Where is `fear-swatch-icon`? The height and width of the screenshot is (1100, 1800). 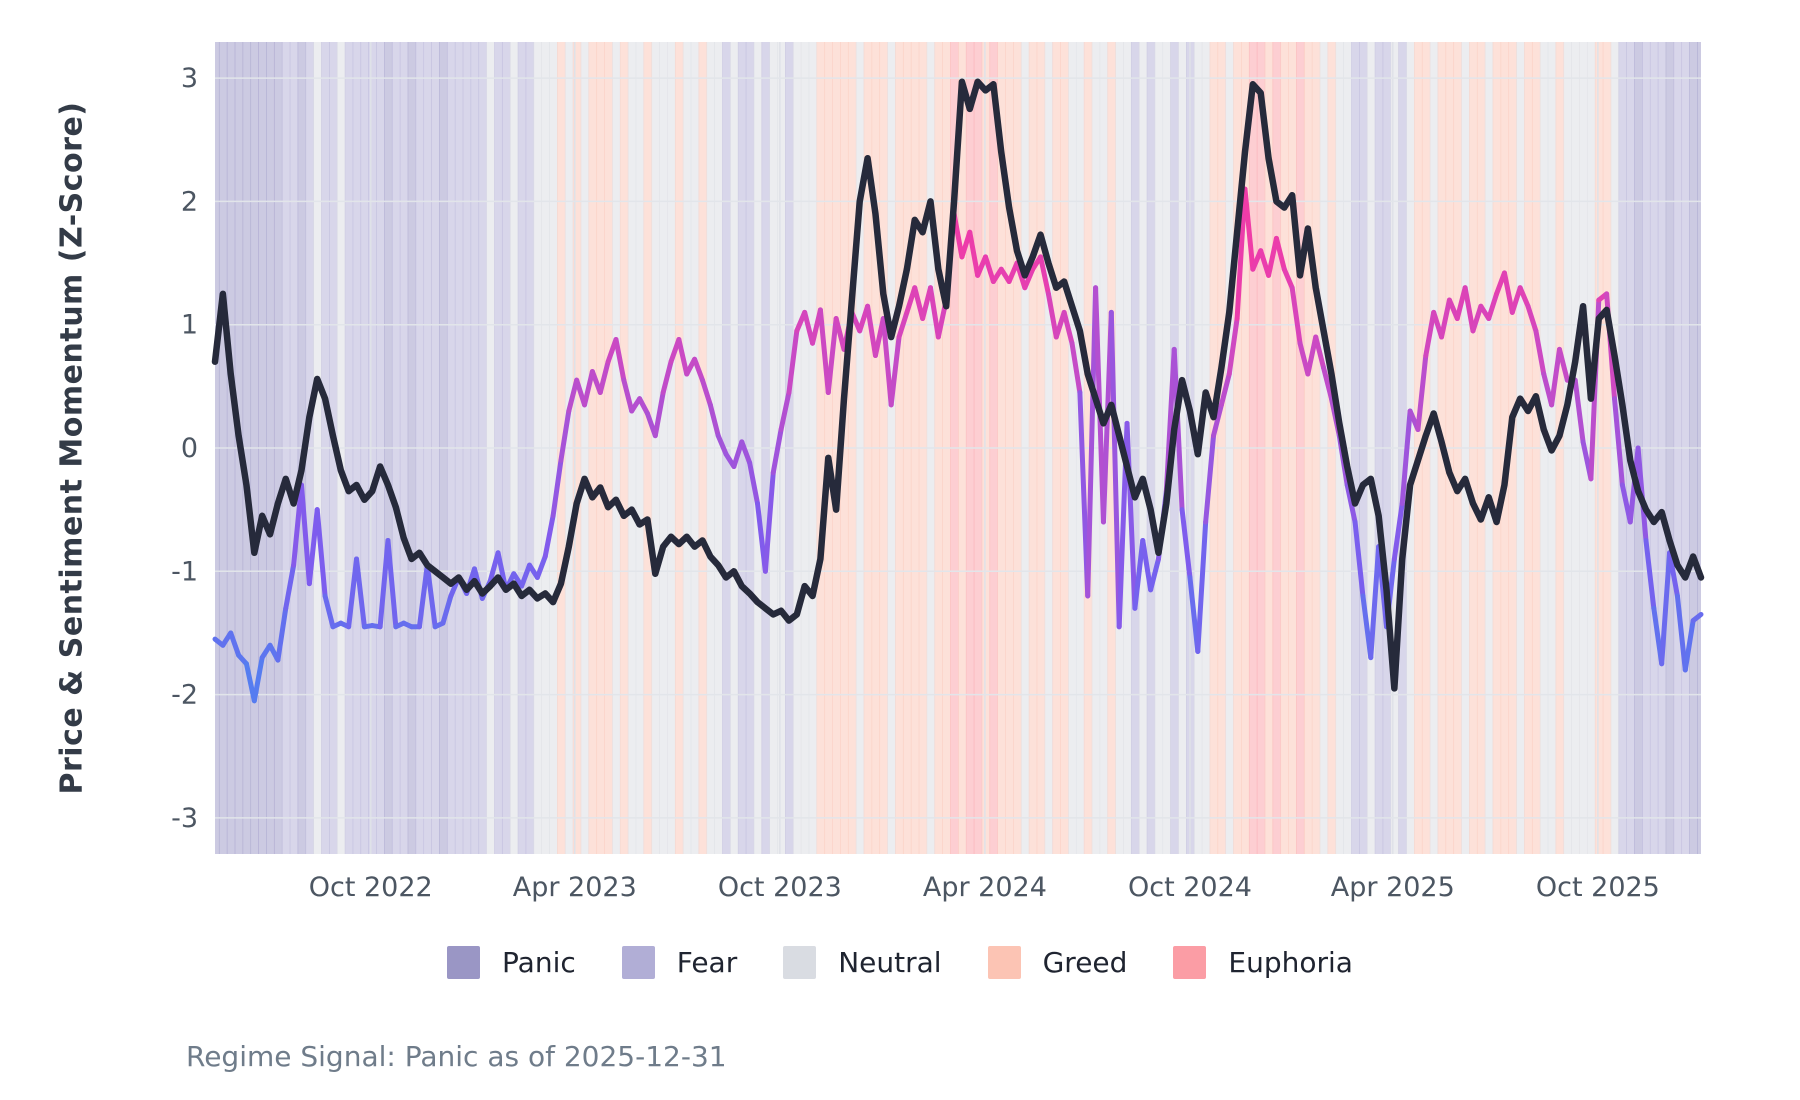
fear-swatch-icon is located at coordinates (638, 962).